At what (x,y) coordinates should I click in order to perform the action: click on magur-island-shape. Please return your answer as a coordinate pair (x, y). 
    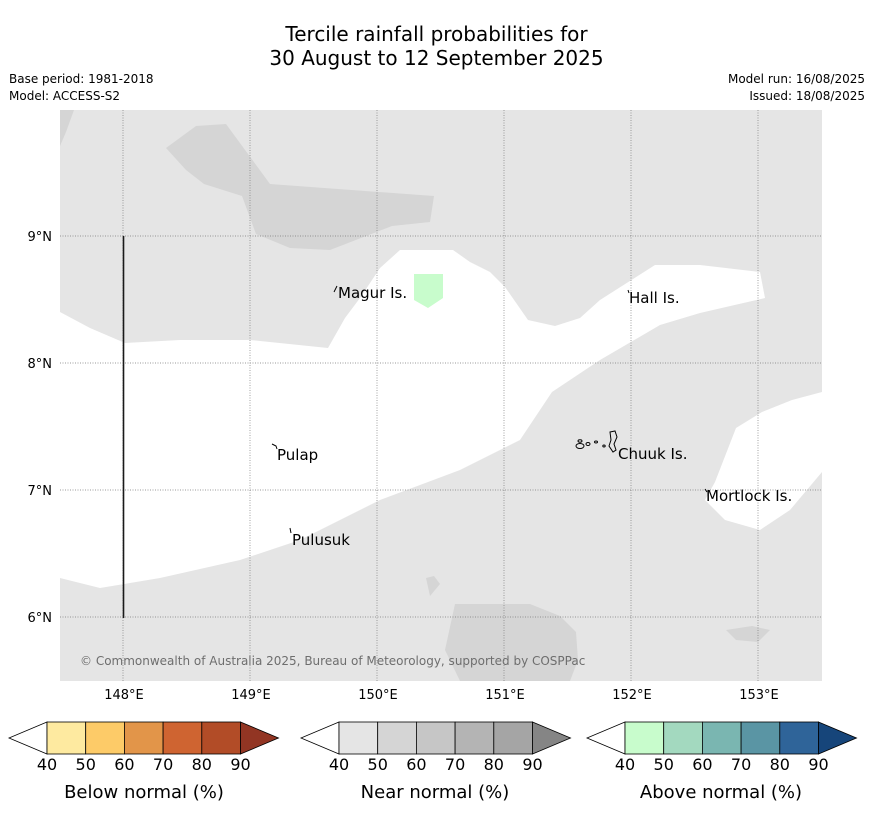
    Looking at the image, I should click on (335, 289).